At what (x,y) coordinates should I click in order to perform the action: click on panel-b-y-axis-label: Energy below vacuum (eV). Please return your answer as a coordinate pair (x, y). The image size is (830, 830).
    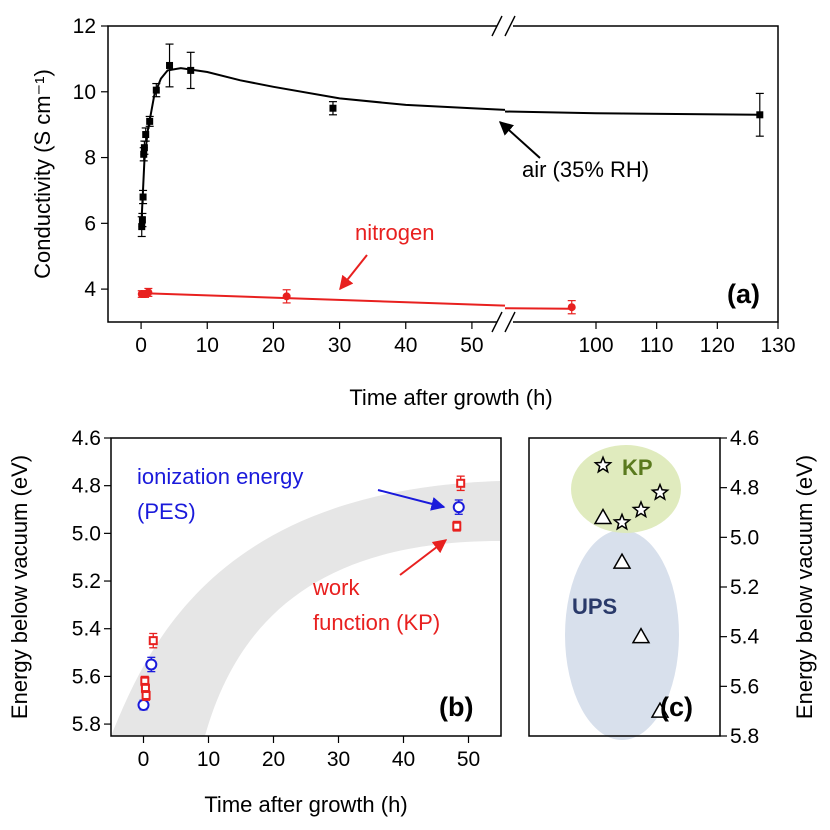
    Looking at the image, I should click on (19, 587).